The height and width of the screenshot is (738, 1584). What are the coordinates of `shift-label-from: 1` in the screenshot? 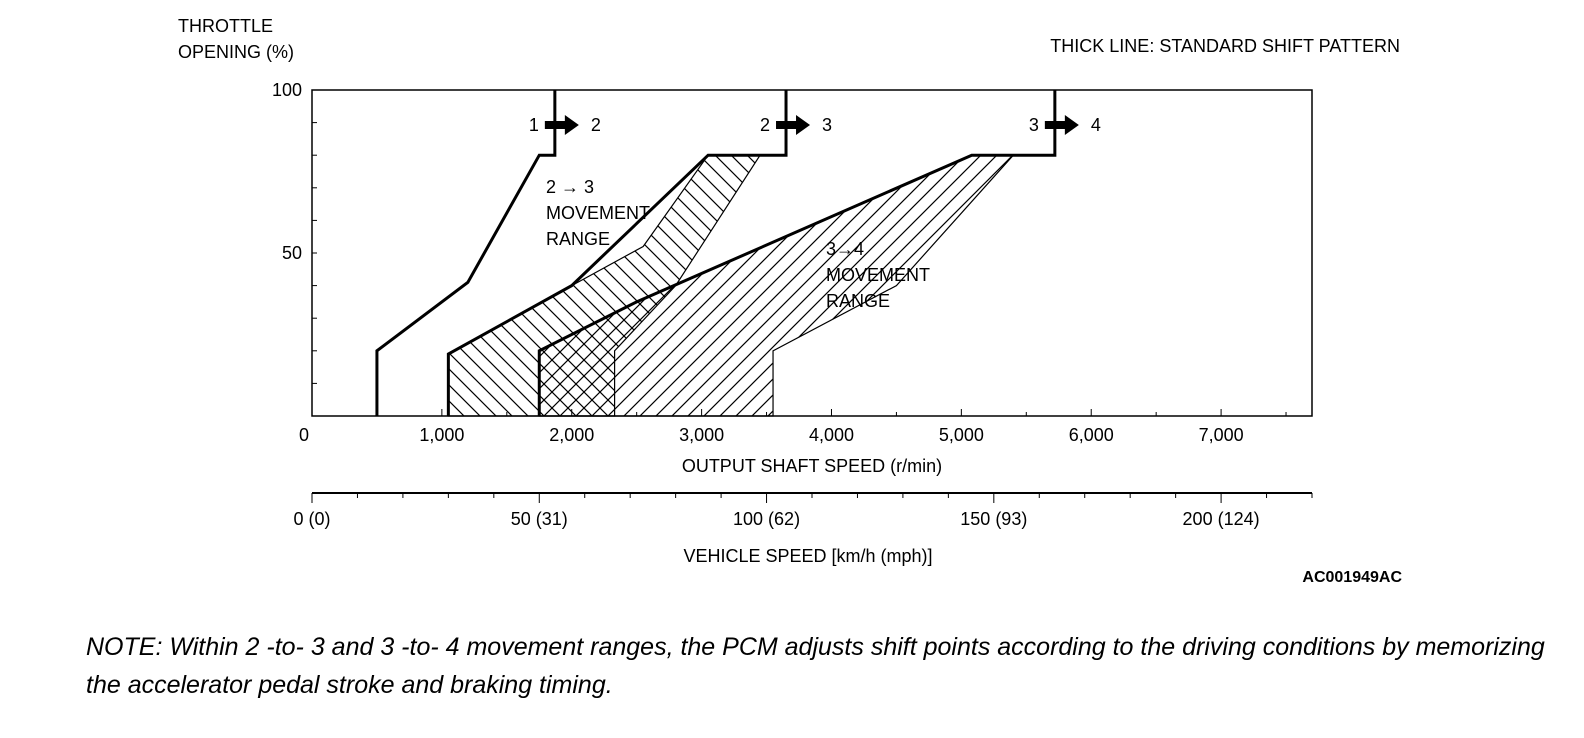 It's located at (534, 125).